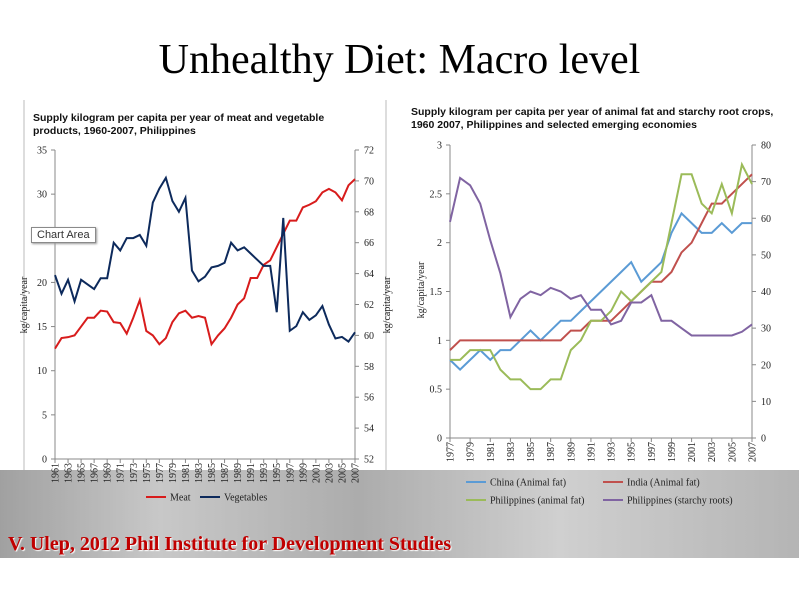  Describe the element at coordinates (369, 305) in the screenshot. I see `y2-tick-label: 62` at that location.